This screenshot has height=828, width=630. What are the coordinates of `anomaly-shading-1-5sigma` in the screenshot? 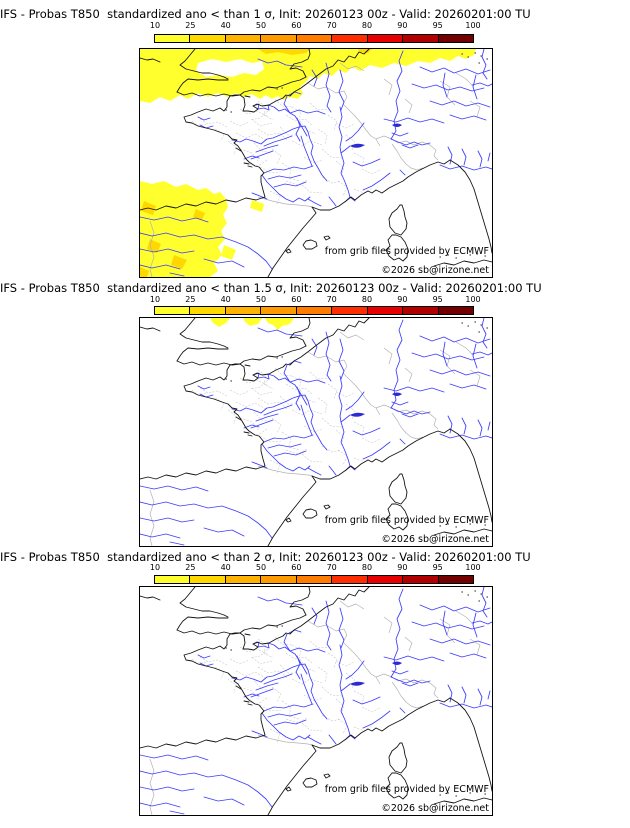 It's located at (252, 324).